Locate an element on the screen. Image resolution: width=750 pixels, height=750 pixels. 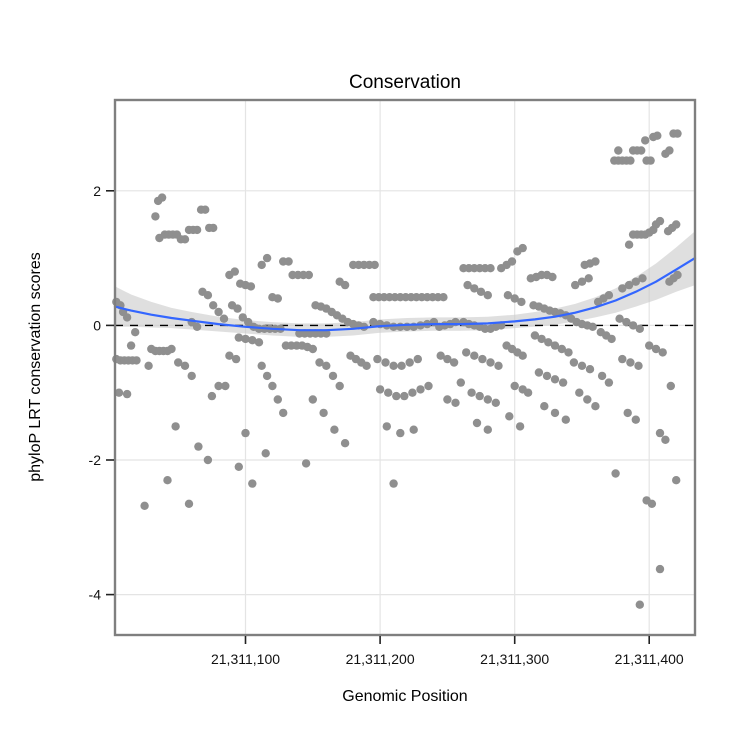
x-axis-label: Genomic Position is located at coordinates (404, 696).